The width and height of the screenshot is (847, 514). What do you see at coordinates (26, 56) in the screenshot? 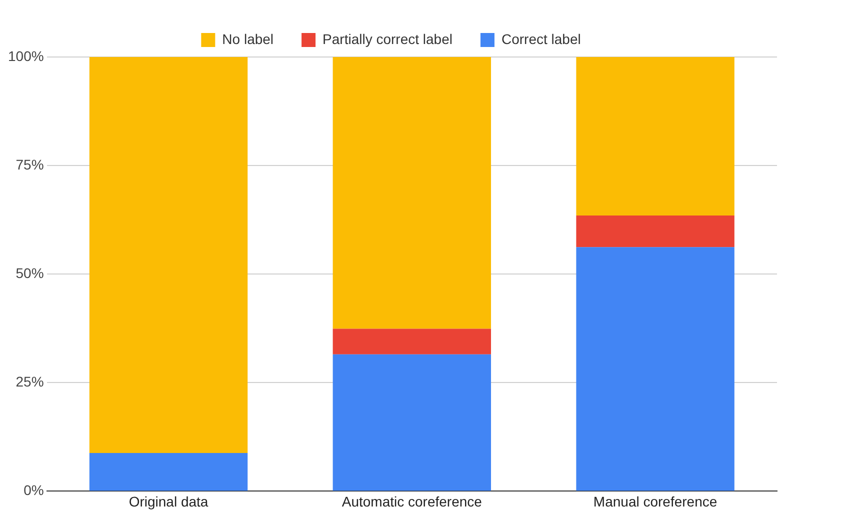
I see `y-tick-label: 100%` at bounding box center [26, 56].